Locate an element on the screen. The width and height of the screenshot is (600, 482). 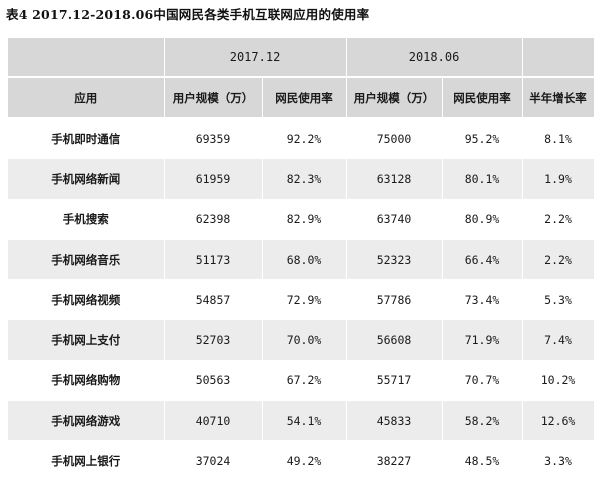
cell-rate-2017: 92.2% is located at coordinates (304, 139).